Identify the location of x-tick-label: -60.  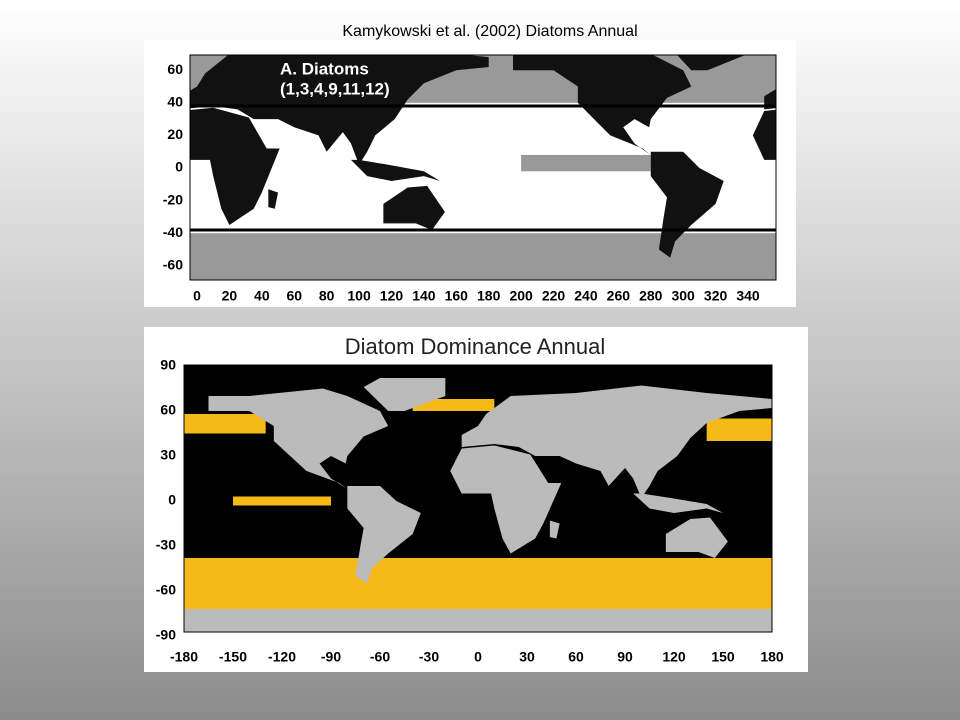
(380, 657).